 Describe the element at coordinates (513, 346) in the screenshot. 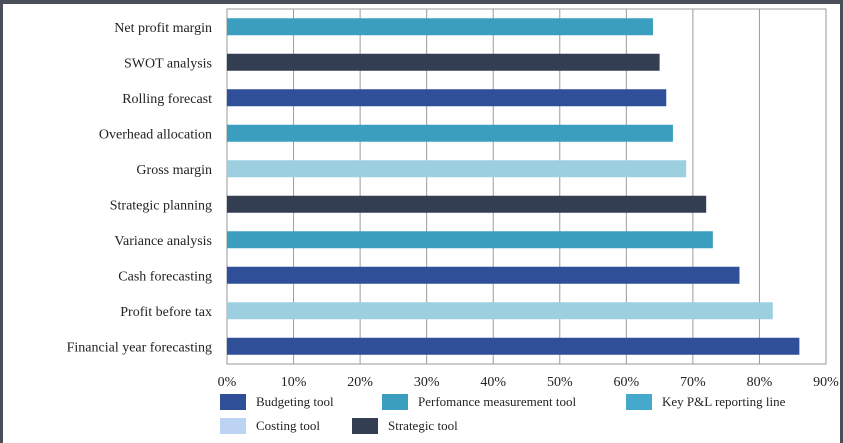

I see `bar-financial-year-forecasting` at that location.